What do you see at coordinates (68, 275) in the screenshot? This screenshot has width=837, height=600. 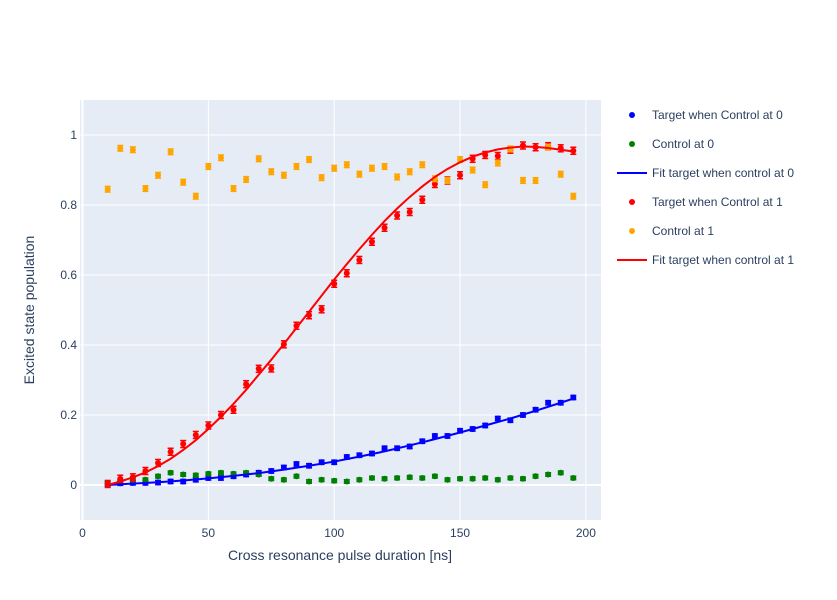 I see `y-tick-label: 0.6` at bounding box center [68, 275].